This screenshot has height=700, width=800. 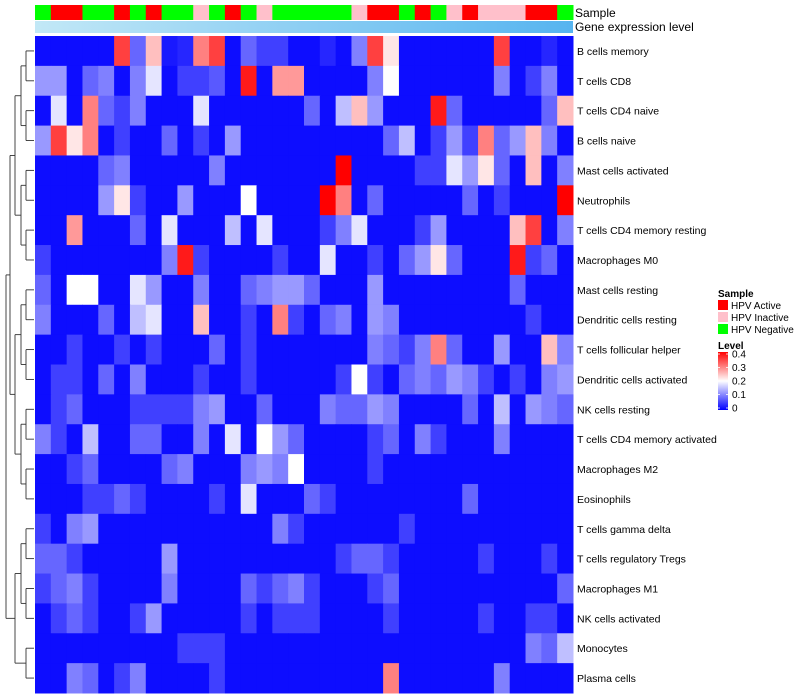 I want to click on row-label: T cells CD4 memory activated, so click(x=647, y=440).